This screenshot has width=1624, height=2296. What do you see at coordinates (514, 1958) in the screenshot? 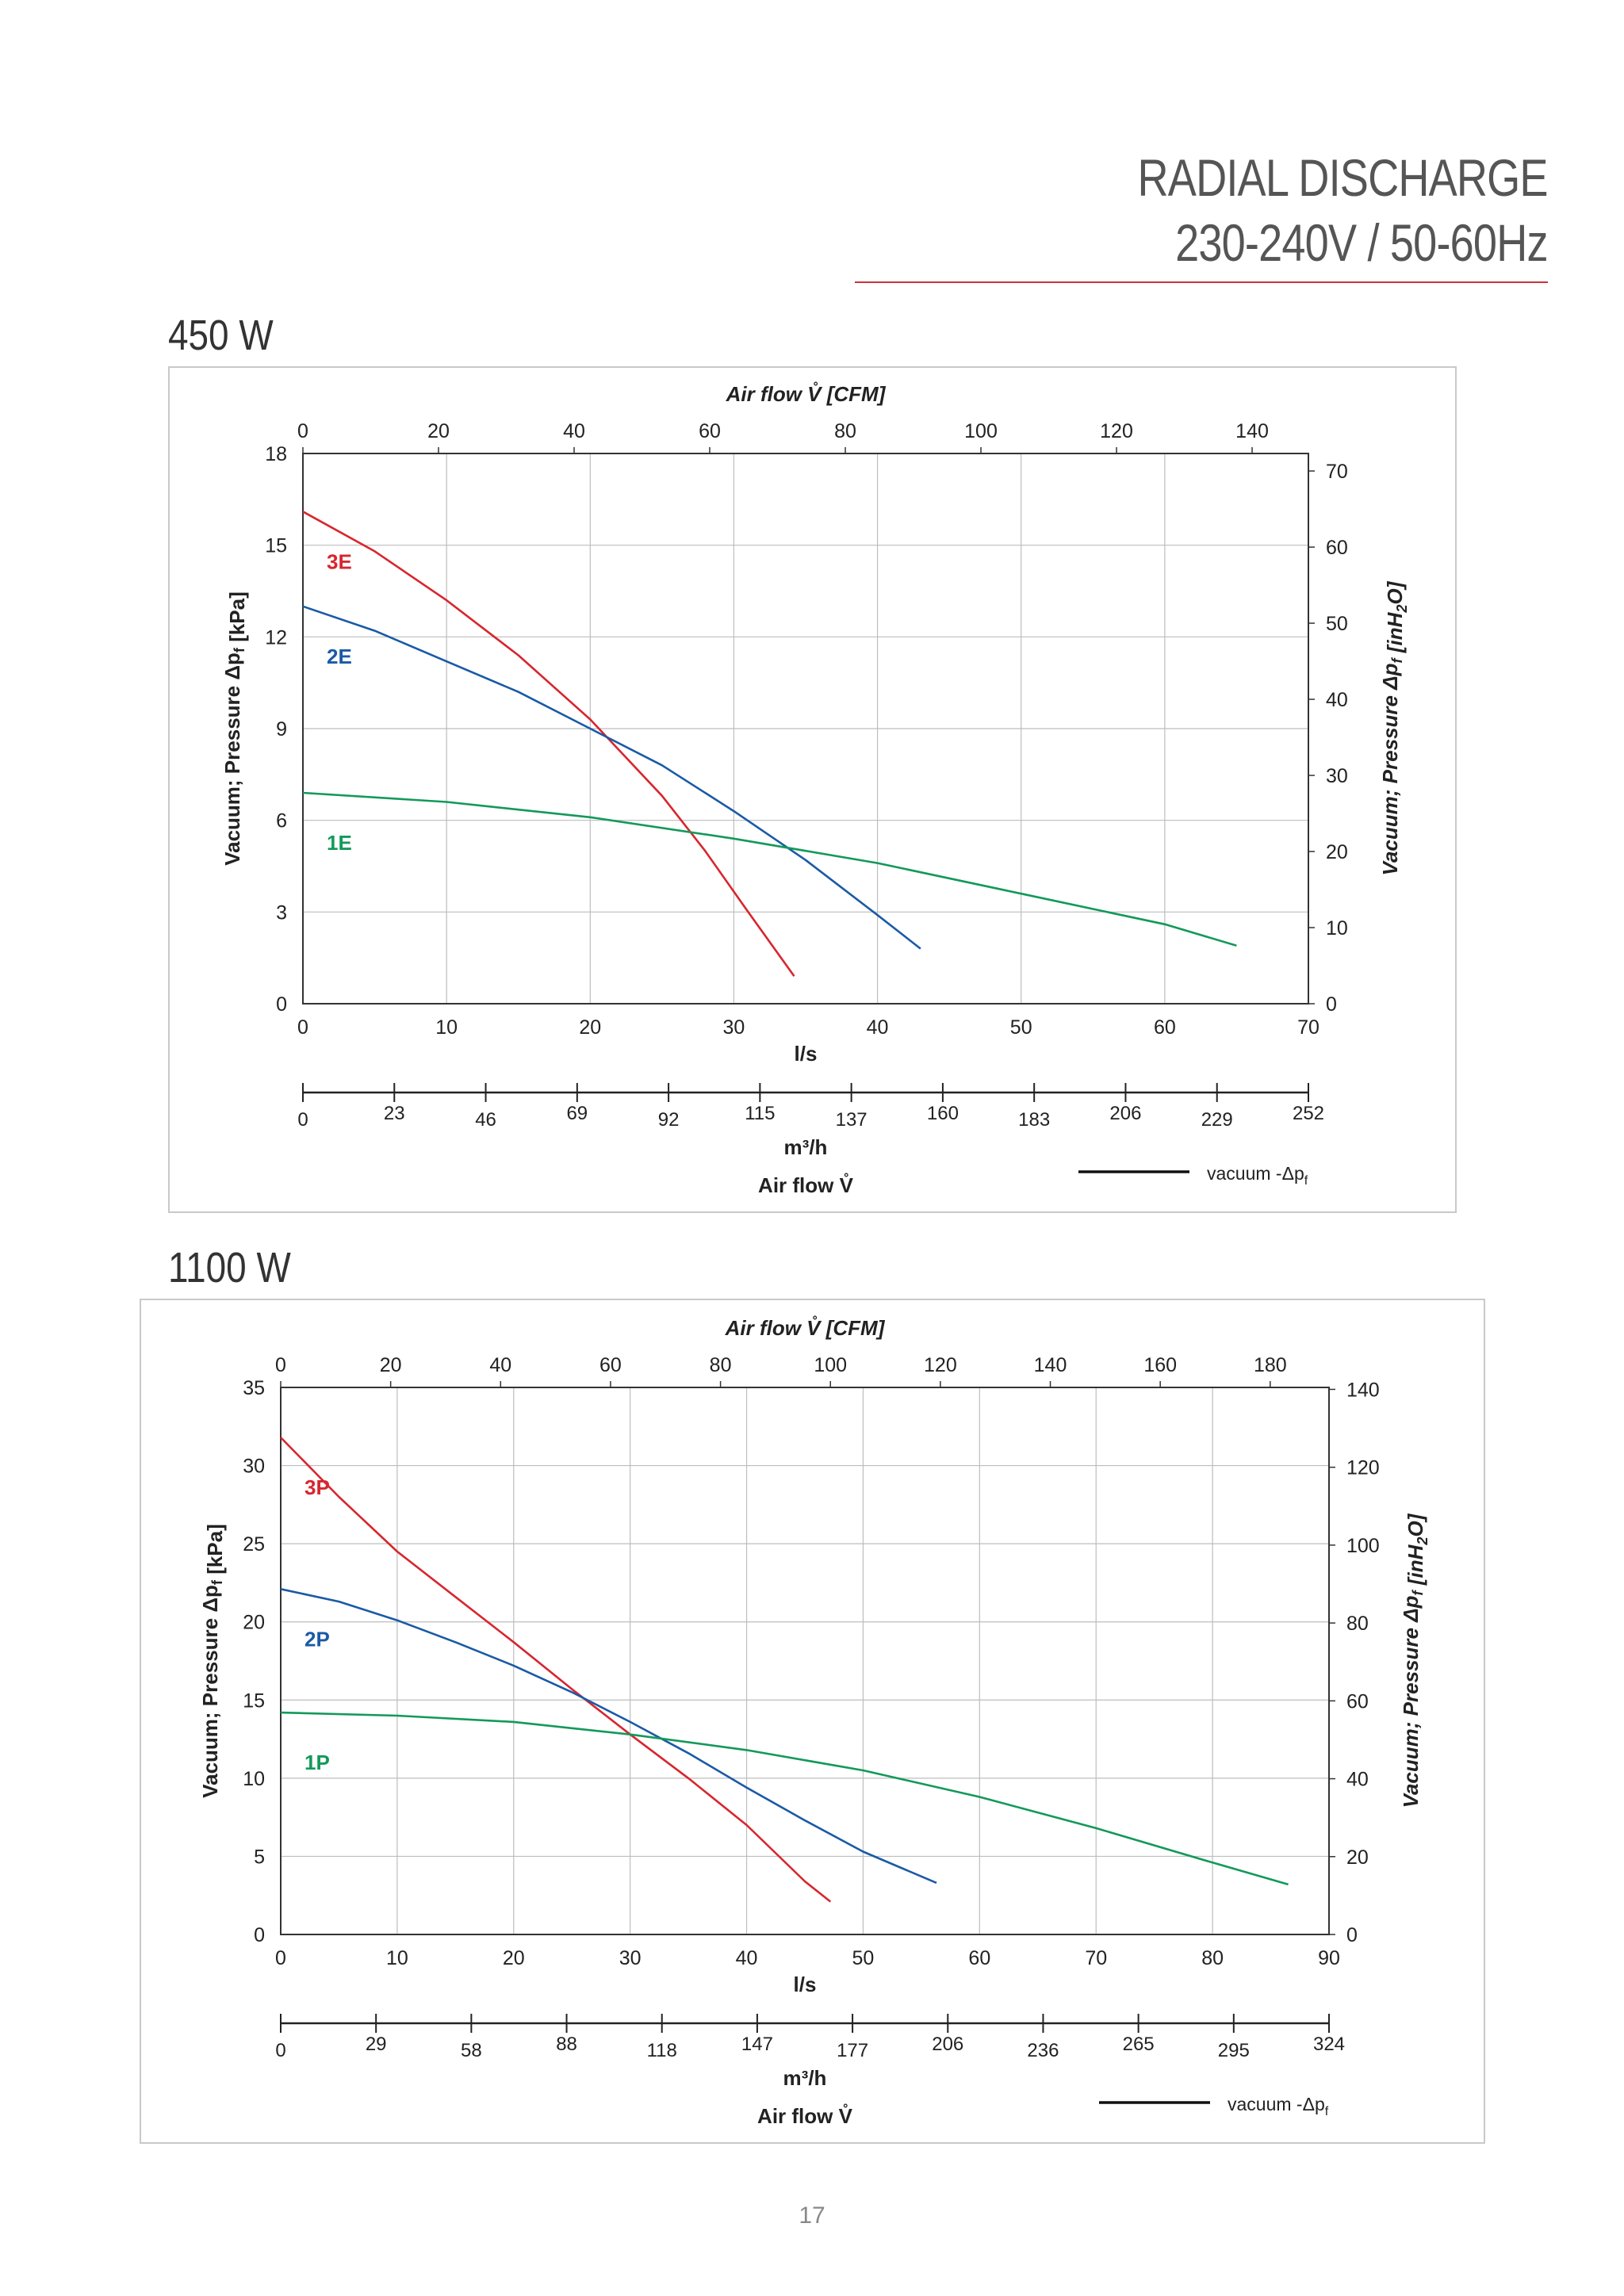
I see `x-tick-label: 20` at bounding box center [514, 1958].